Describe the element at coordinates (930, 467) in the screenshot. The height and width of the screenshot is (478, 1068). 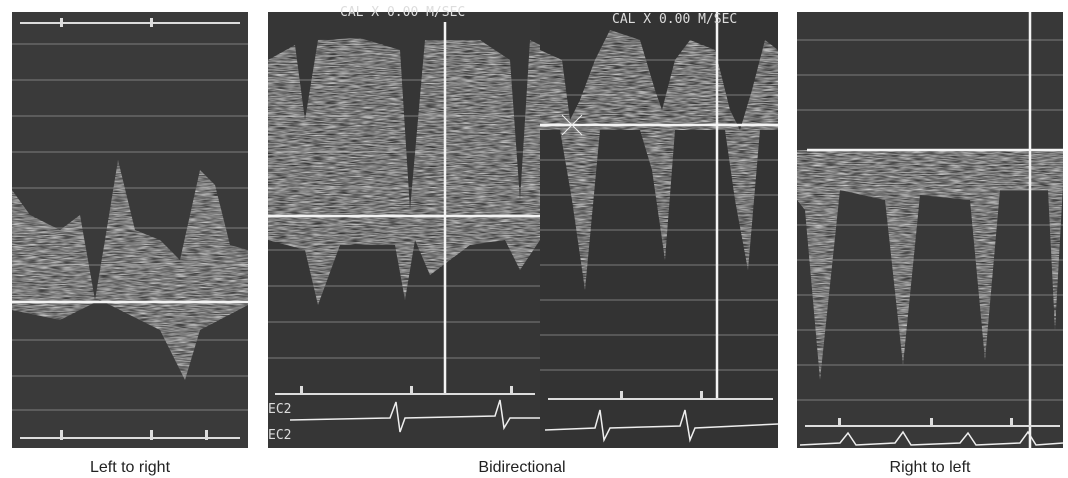
I see `caption: Right to left` at that location.